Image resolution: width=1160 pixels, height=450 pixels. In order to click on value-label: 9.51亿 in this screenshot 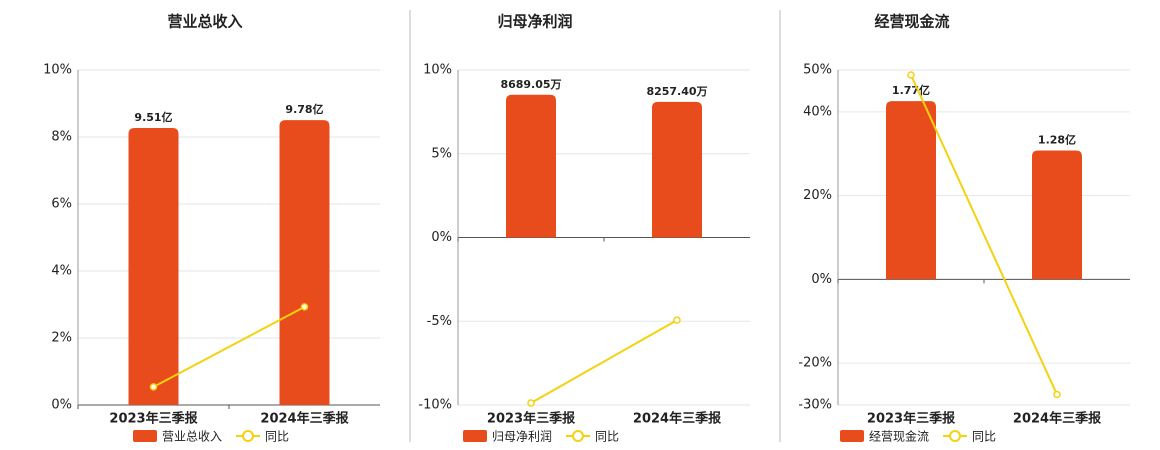, I will do `click(153, 117)`.